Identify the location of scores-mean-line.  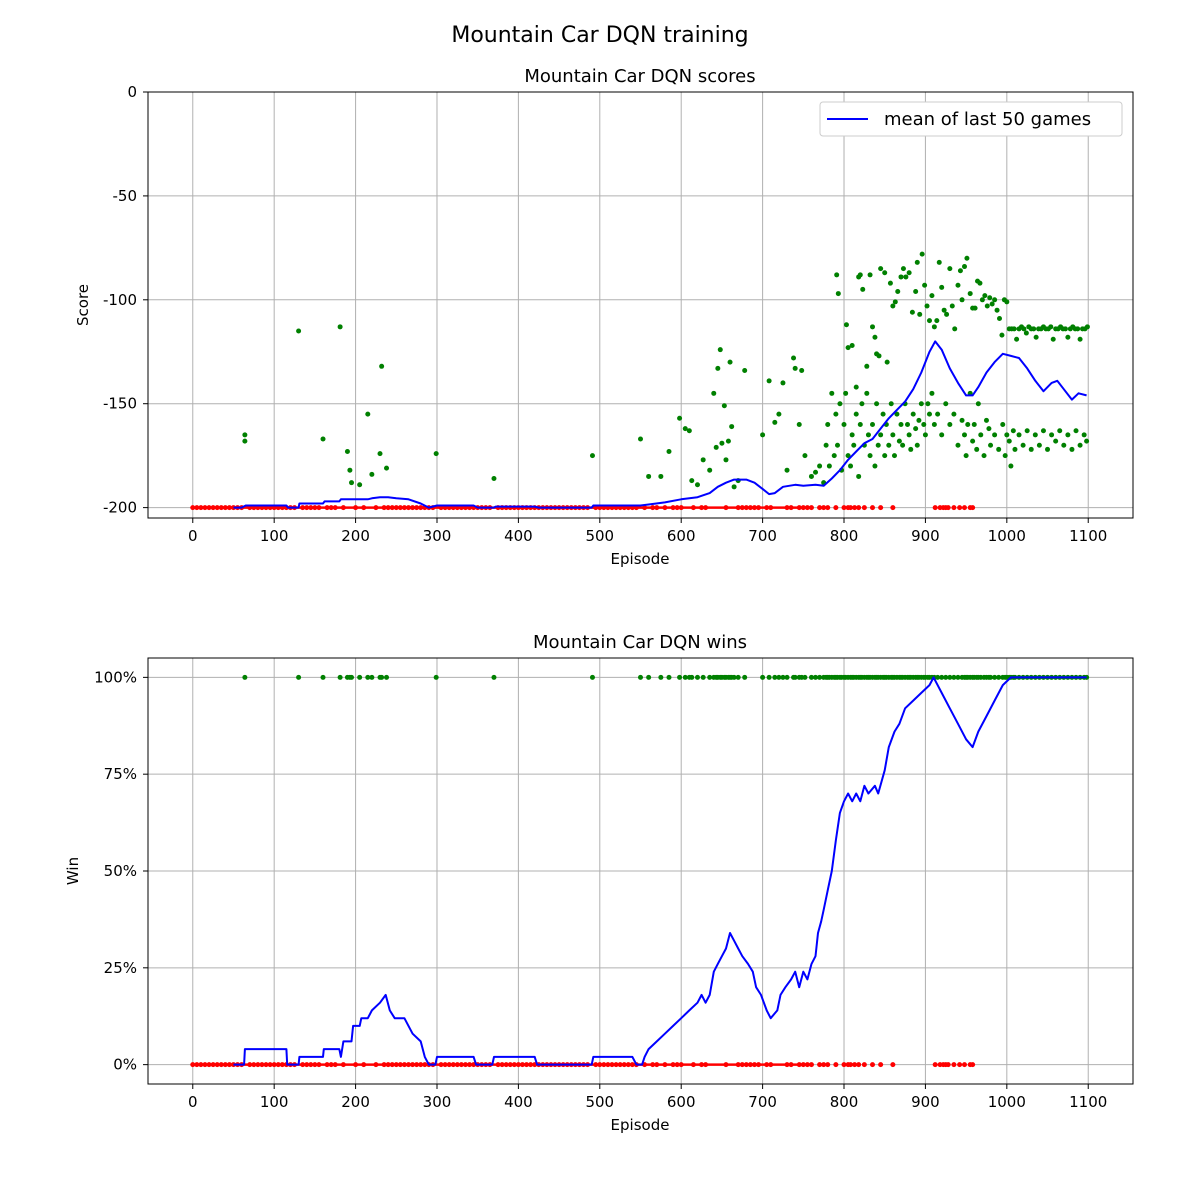
(660, 424).